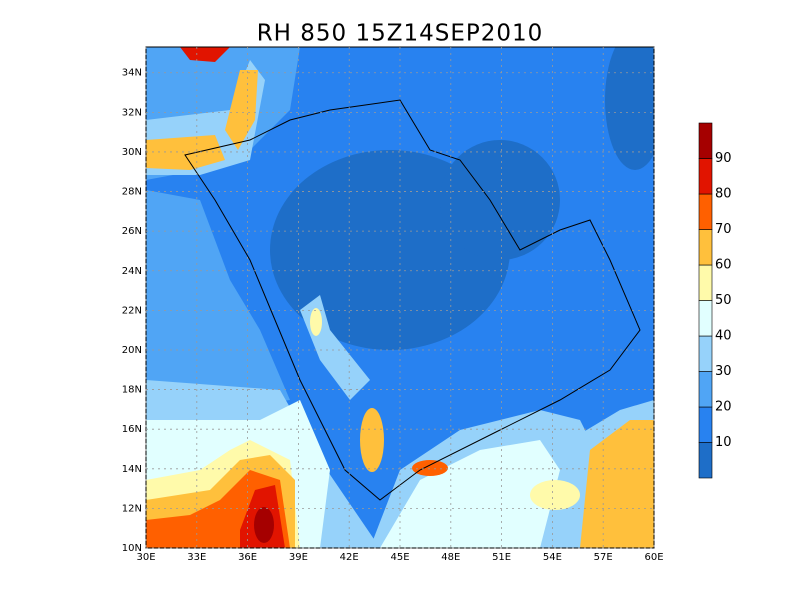  Describe the element at coordinates (132, 112) in the screenshot. I see `y-tick-label: 32N` at that location.